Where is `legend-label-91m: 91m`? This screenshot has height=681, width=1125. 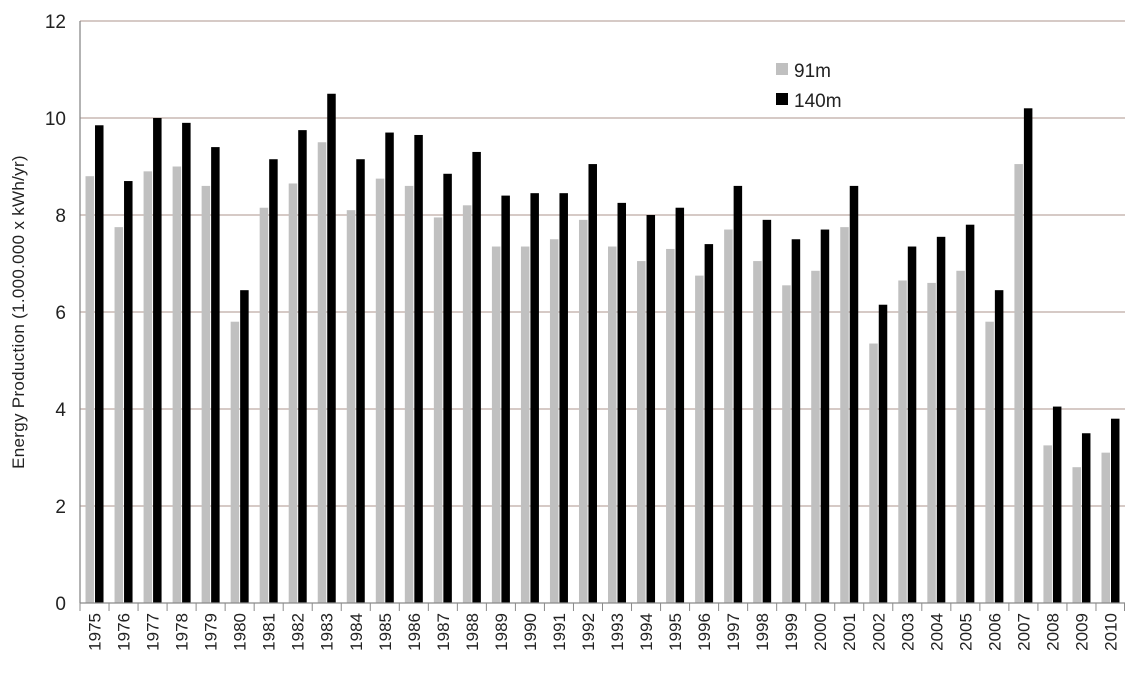
legend-label-91m: 91m is located at coordinates (812, 71).